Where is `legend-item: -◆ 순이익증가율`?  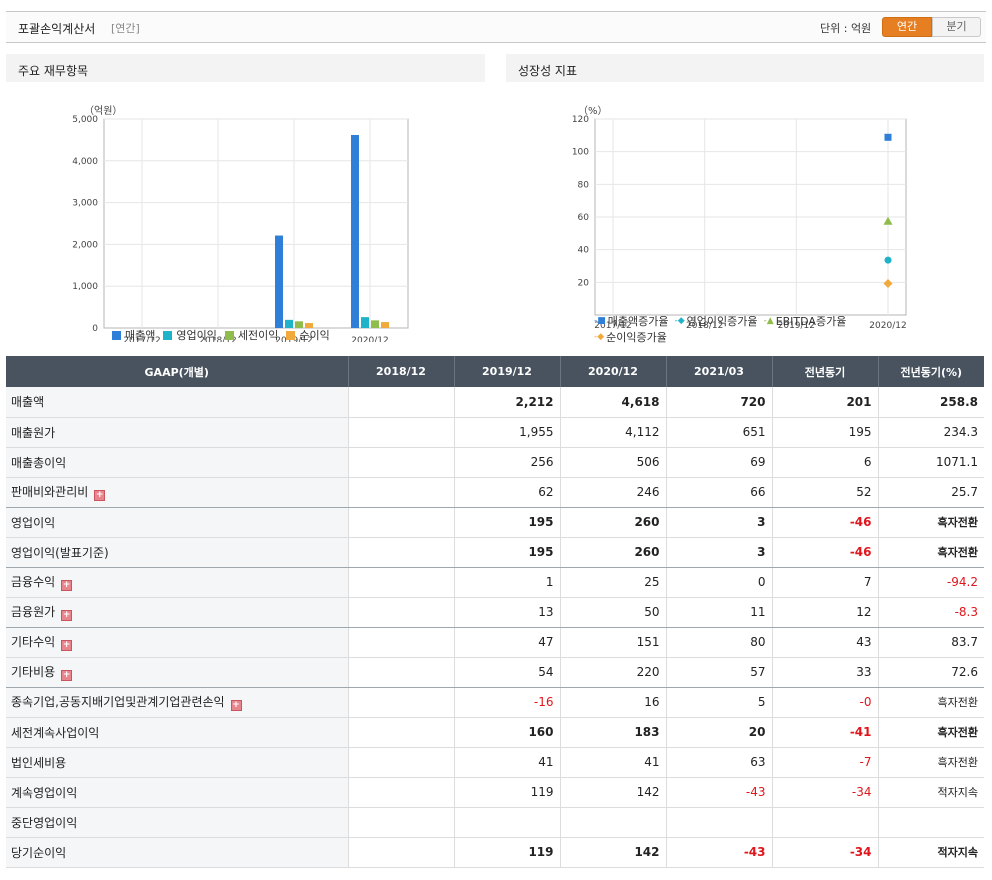
legend-item: -◆ 순이익증가율 is located at coordinates (630, 337).